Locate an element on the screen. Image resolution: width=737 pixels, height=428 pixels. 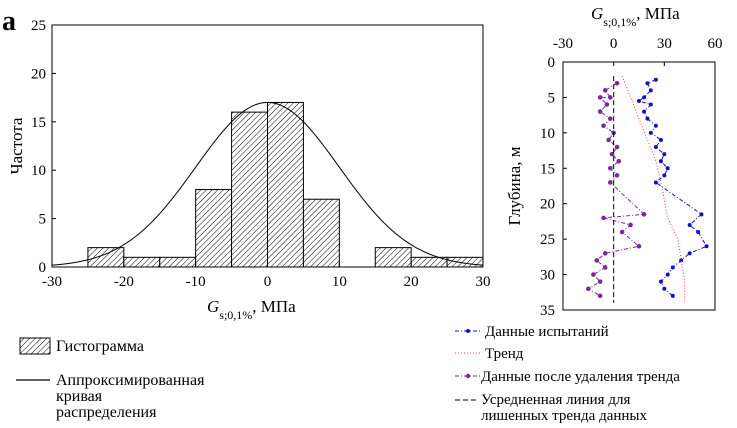
depth-series-test-data-line is located at coordinates (672, 188).